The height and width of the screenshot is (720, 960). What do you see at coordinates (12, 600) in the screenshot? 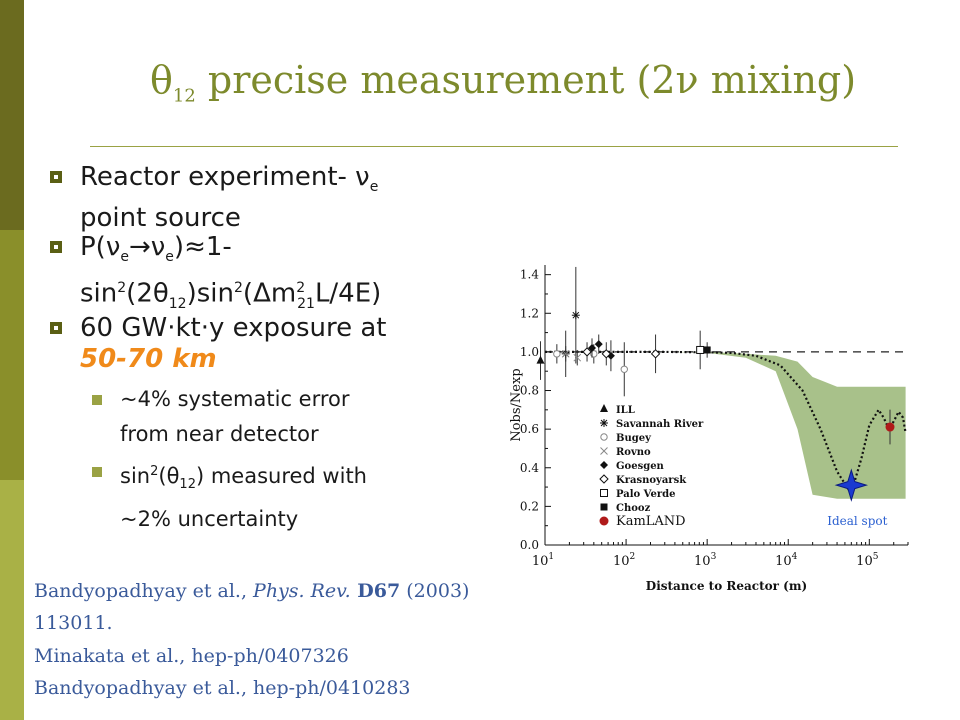
I see `sidebar-band-bottom` at bounding box center [12, 600].